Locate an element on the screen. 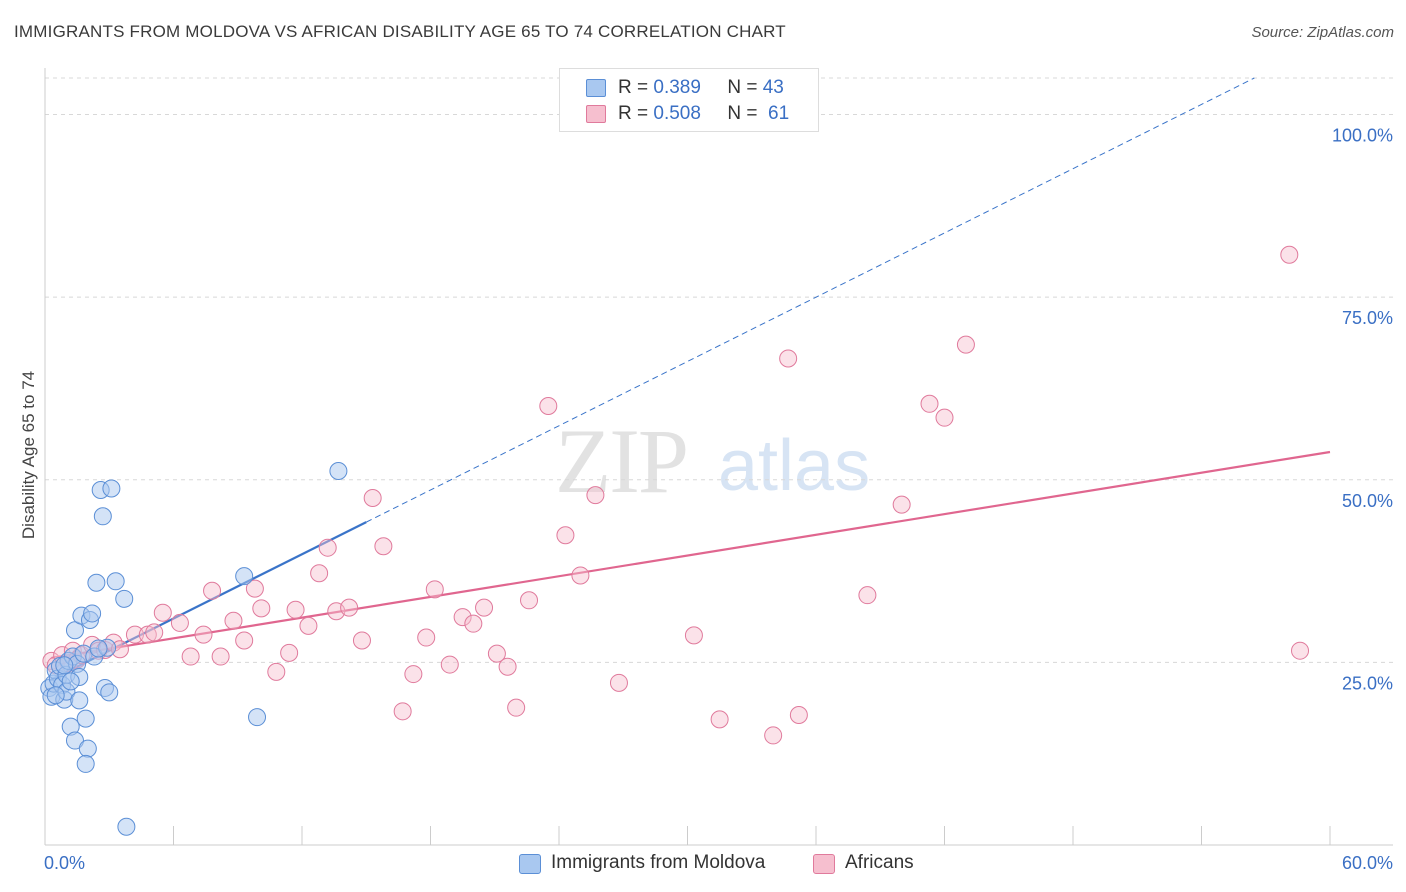 The height and width of the screenshot is (892, 1406). y-axis-label: Disability Age 65 to 74 is located at coordinates (28, 455).